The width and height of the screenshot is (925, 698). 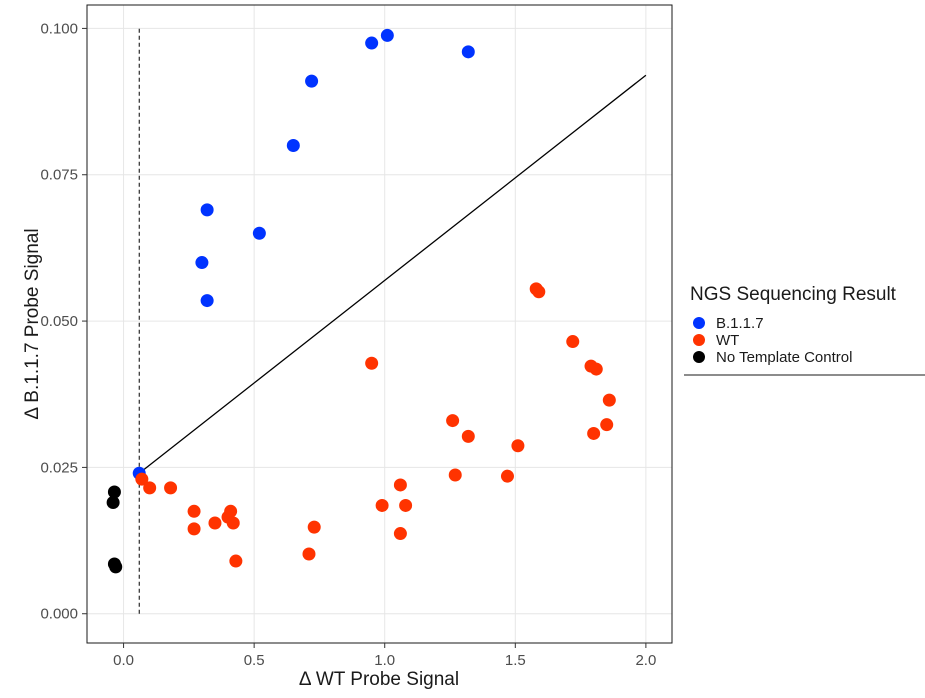 I want to click on x-axis-ticks: 0.0 0.5 1.0 1.5 2.0, so click(x=384, y=656).